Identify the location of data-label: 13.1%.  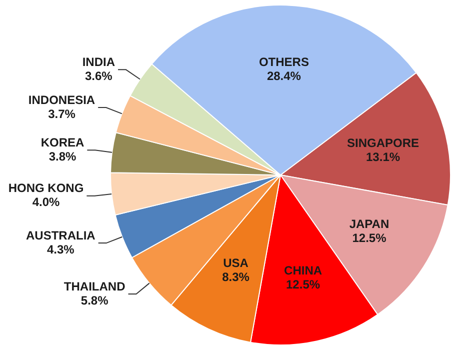
(383, 157).